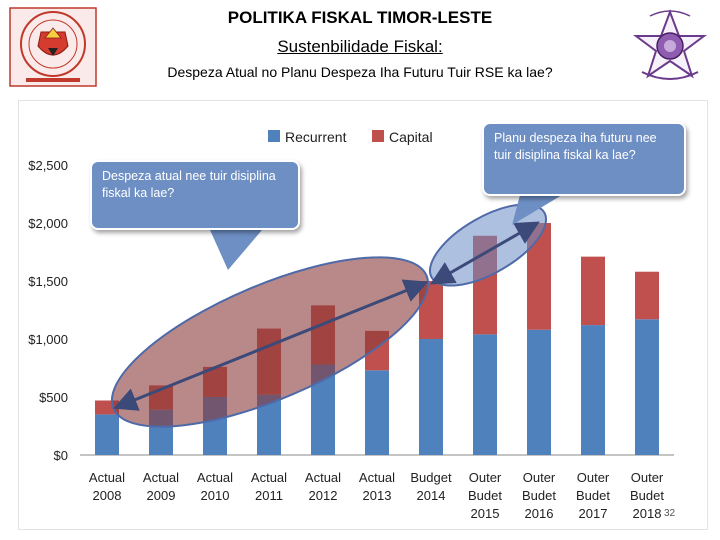 This screenshot has width=720, height=540. I want to click on chart-legend: Recurrent Capital, so click(350, 137).